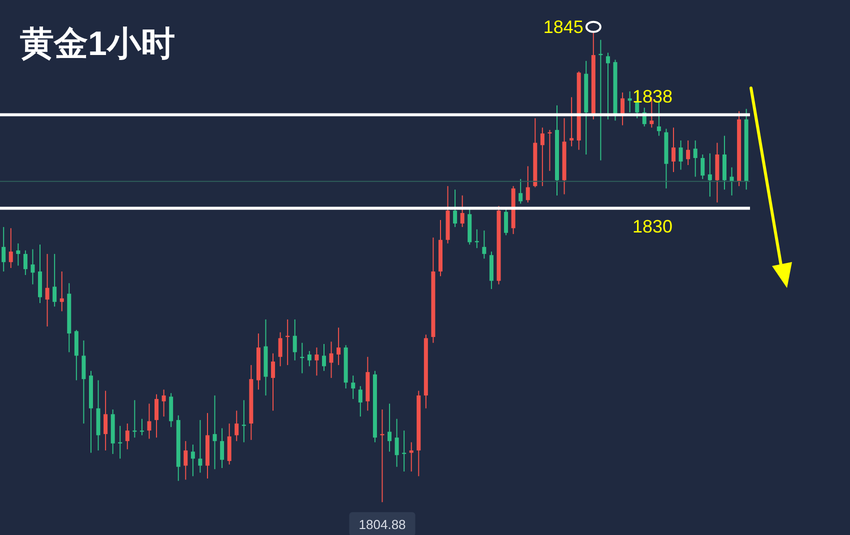 The width and height of the screenshot is (850, 535). What do you see at coordinates (382, 524) in the screenshot?
I see `text: 1804.88` at bounding box center [382, 524].